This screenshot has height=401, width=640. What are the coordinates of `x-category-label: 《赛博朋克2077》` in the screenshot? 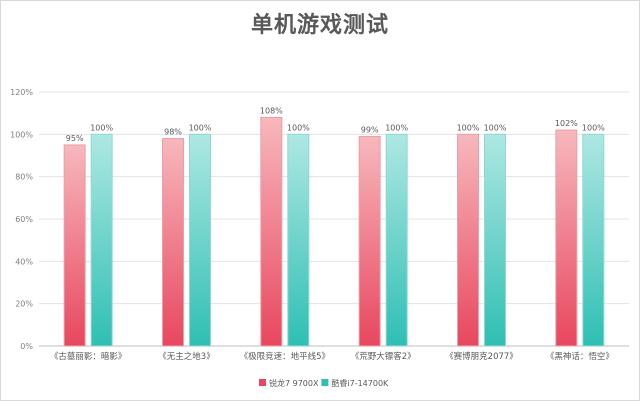 It's located at (481, 356).